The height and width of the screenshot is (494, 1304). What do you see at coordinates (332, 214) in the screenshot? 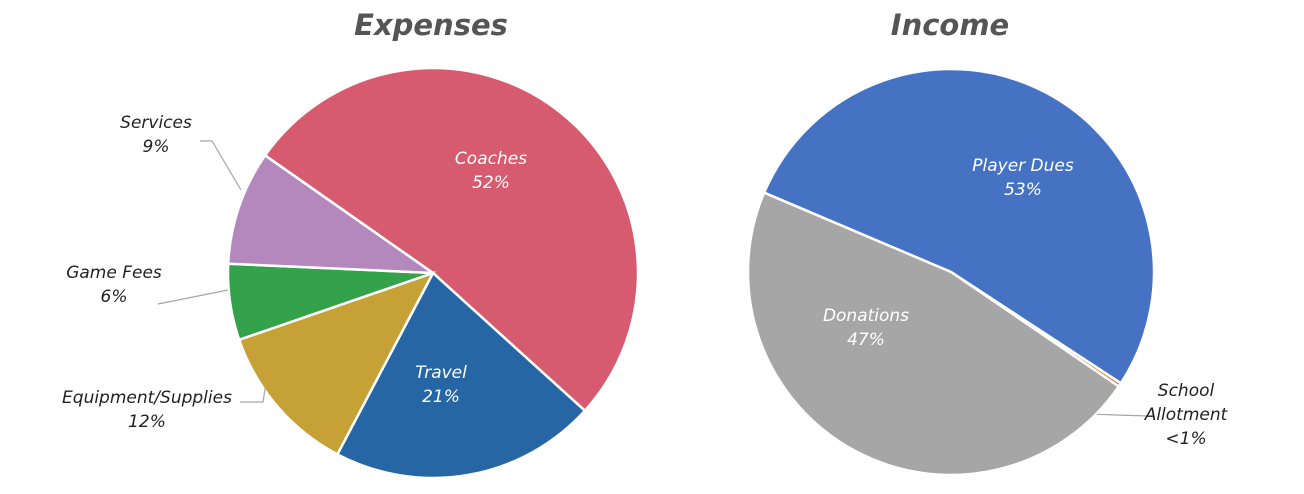
I see `expenses-slice-services` at bounding box center [332, 214].